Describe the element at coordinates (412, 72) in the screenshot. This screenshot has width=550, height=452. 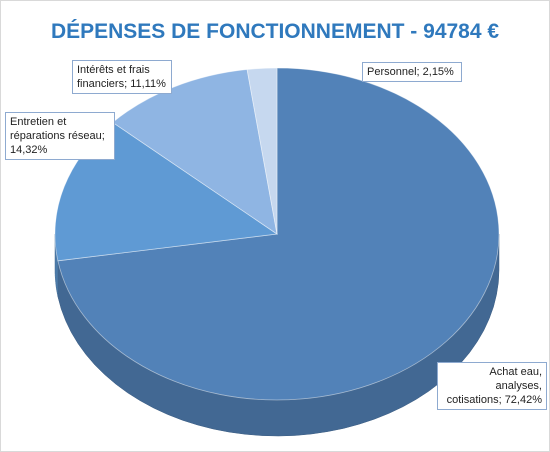
I see `slice-label: Personnel; 2,15%` at that location.